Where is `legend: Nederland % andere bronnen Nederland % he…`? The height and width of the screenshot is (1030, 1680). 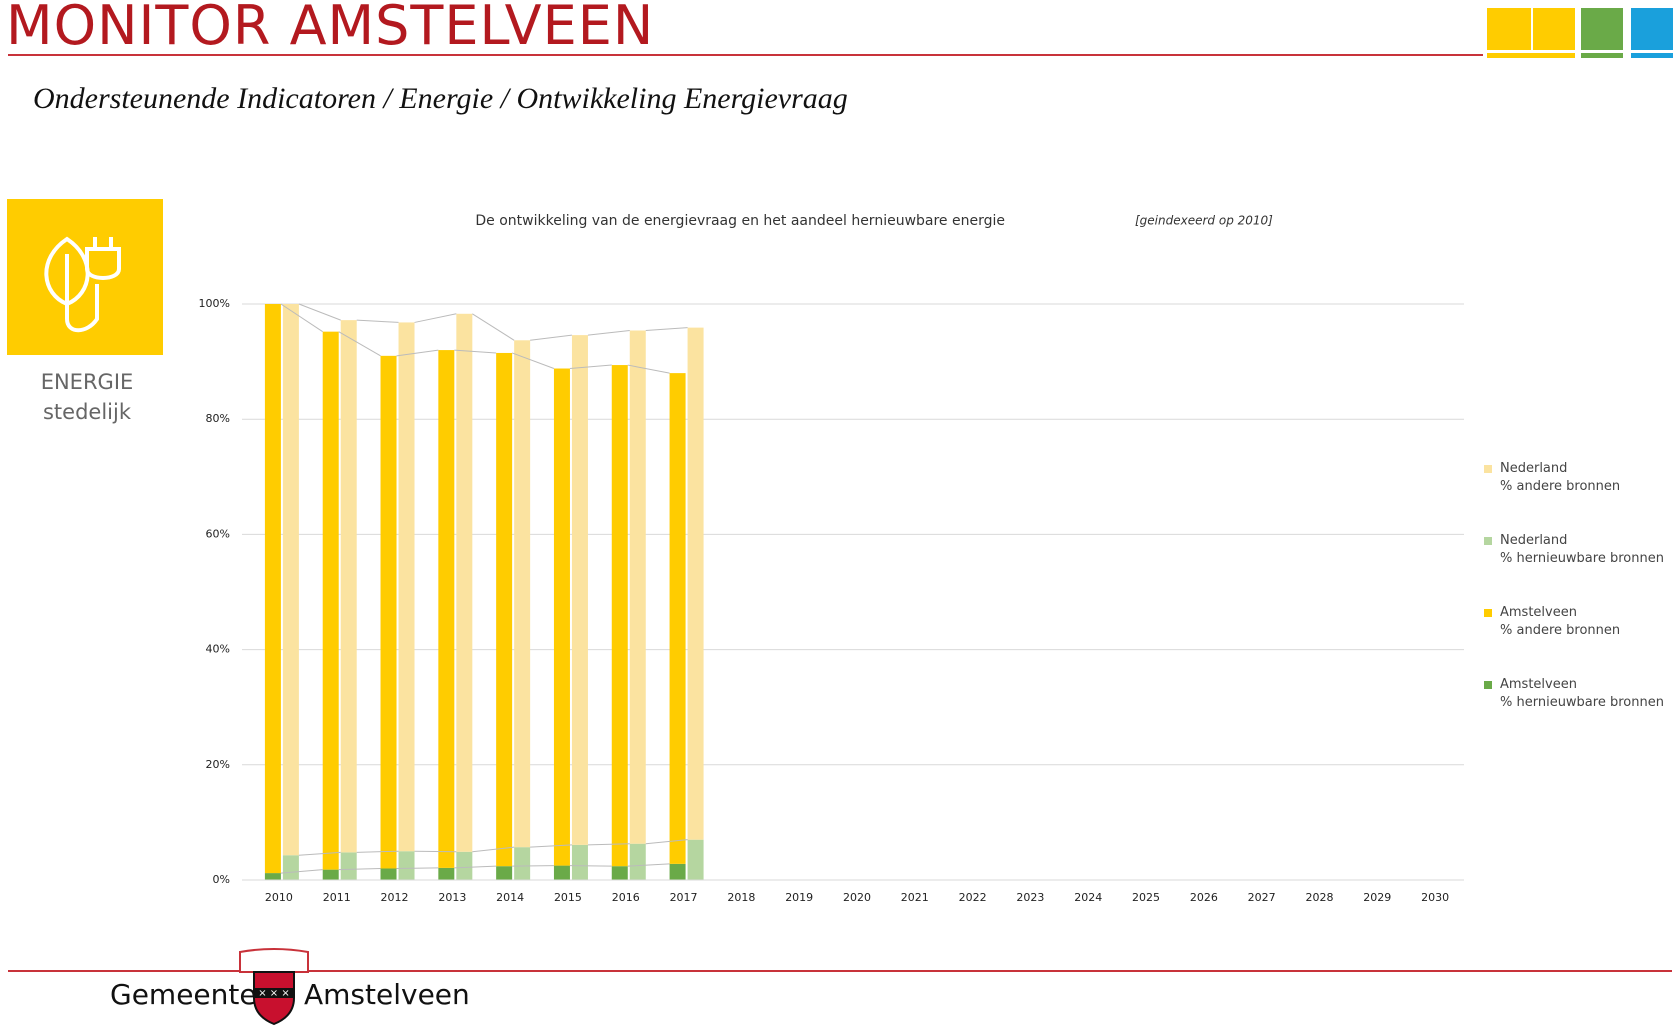
legend: Nederland % andere bronnen Nederland % he… is located at coordinates (1579, 590).